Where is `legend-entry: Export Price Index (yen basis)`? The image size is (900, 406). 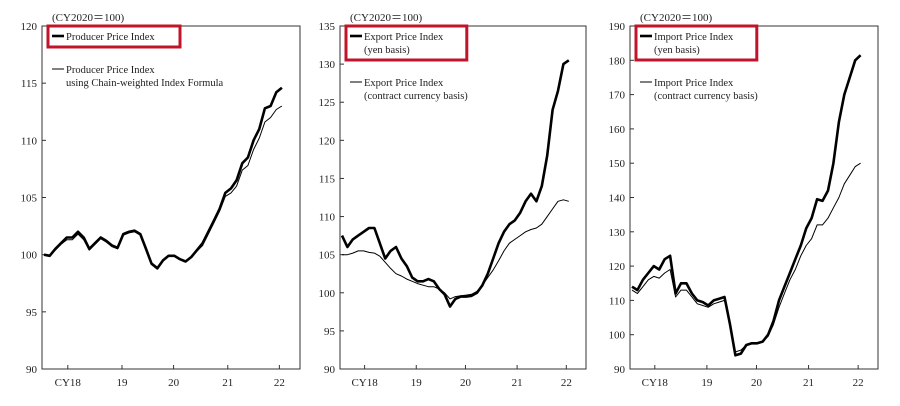
legend-entry: Export Price Index (yen basis) is located at coordinates (406, 43).